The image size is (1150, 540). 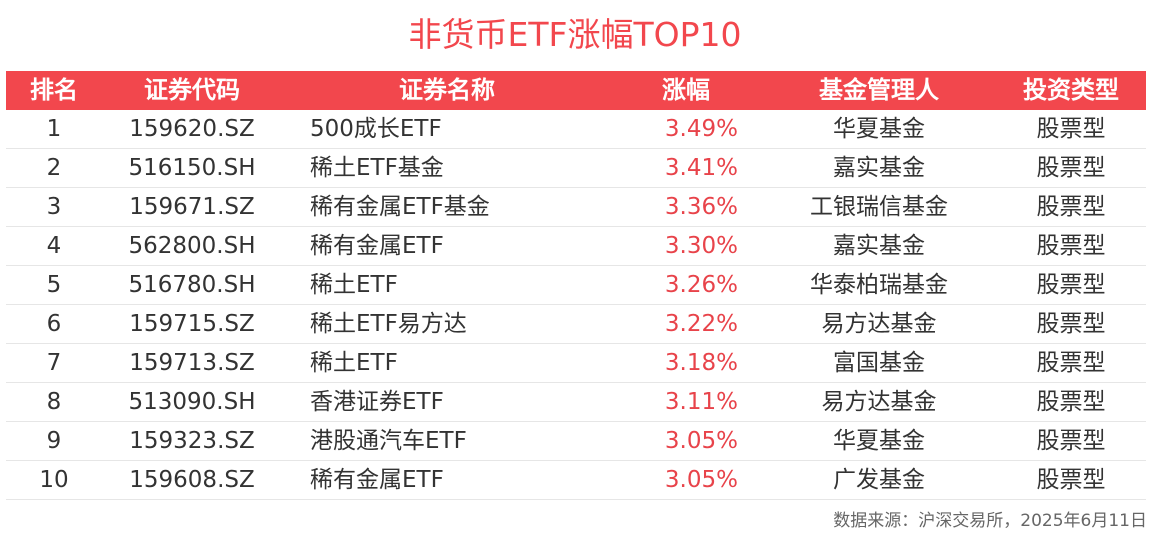 I want to click on cell-change: 3.11%, so click(x=701, y=402).